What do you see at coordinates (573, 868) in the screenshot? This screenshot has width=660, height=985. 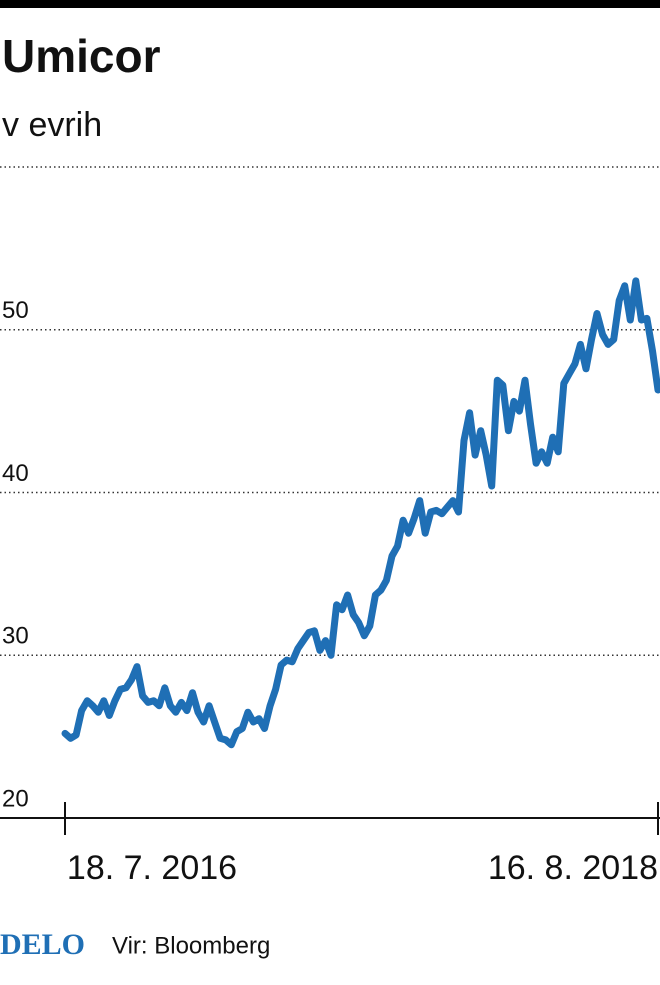 I see `x-tick-label: 16. 8. 2018` at bounding box center [573, 868].